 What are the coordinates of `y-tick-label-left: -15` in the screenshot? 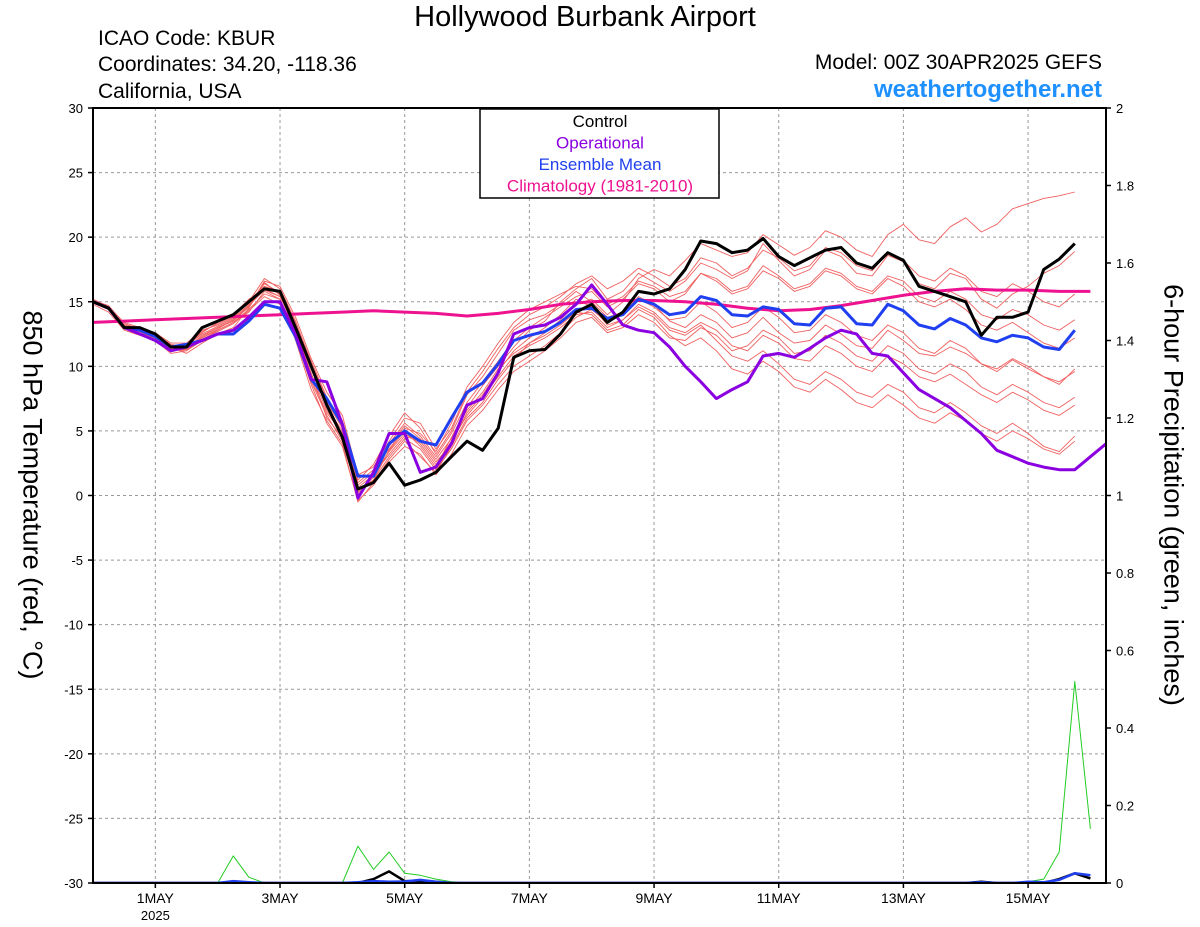 It's located at (73, 689).